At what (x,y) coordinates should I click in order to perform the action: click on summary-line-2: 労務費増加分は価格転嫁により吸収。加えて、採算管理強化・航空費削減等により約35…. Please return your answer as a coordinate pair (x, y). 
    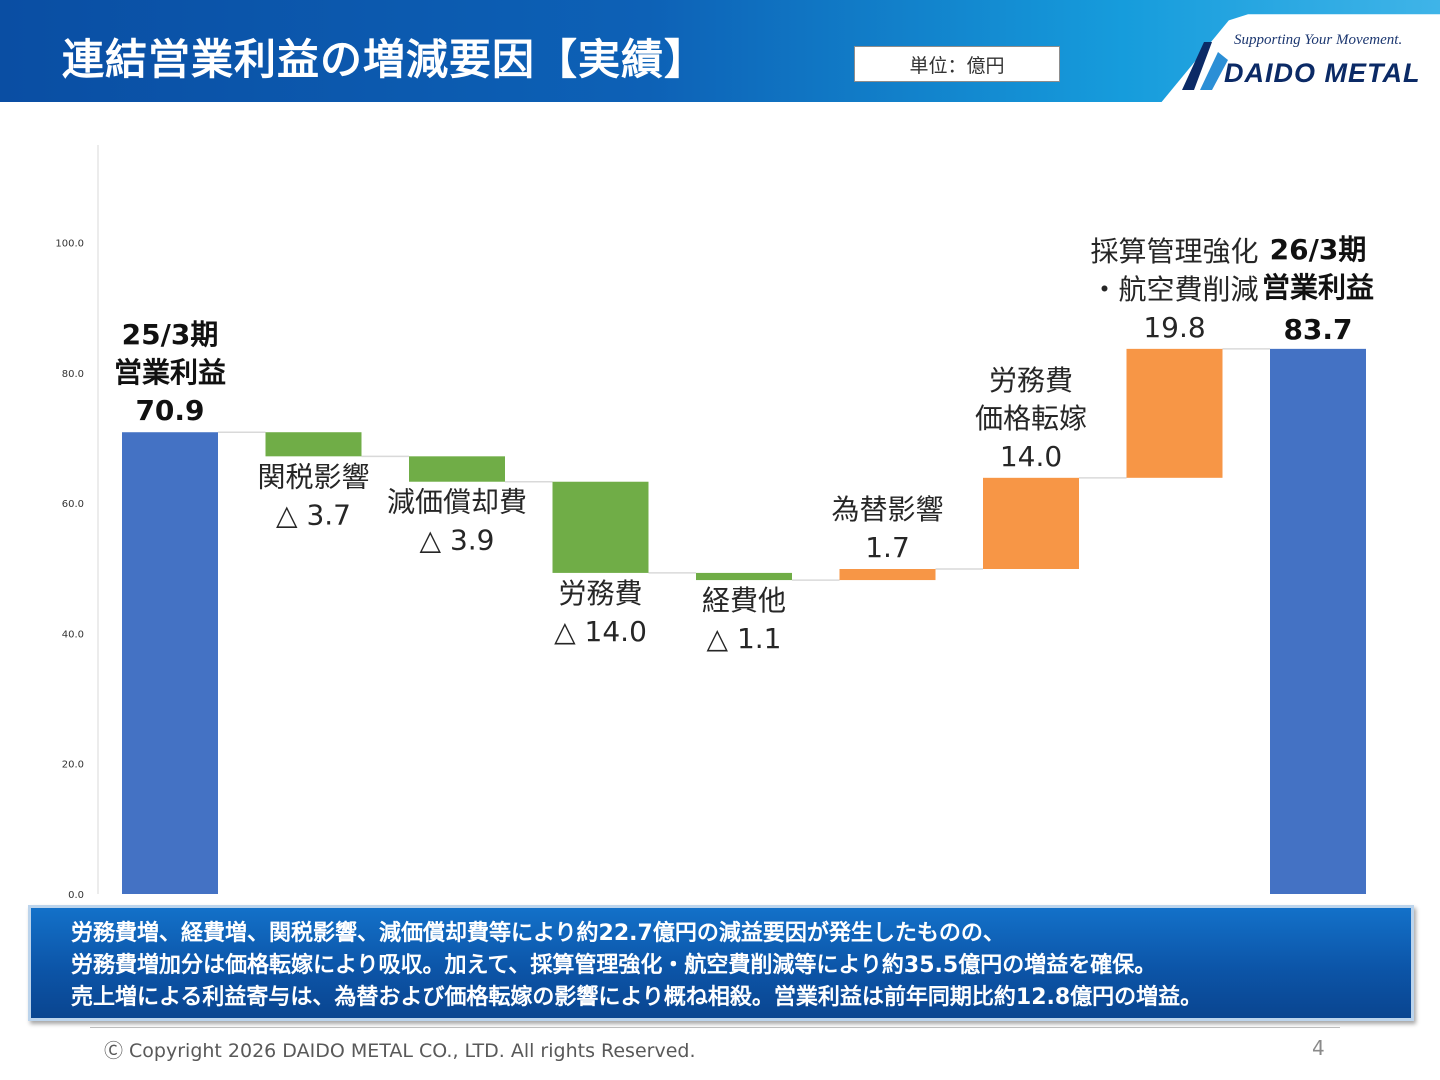
    Looking at the image, I should click on (614, 965).